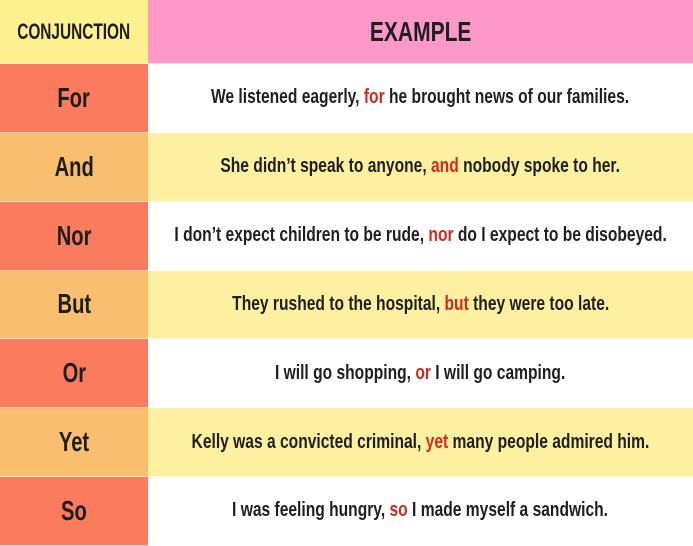 The image size is (693, 546). What do you see at coordinates (308, 441) in the screenshot?
I see `sentence-before: Kelly was a convicted criminal,` at bounding box center [308, 441].